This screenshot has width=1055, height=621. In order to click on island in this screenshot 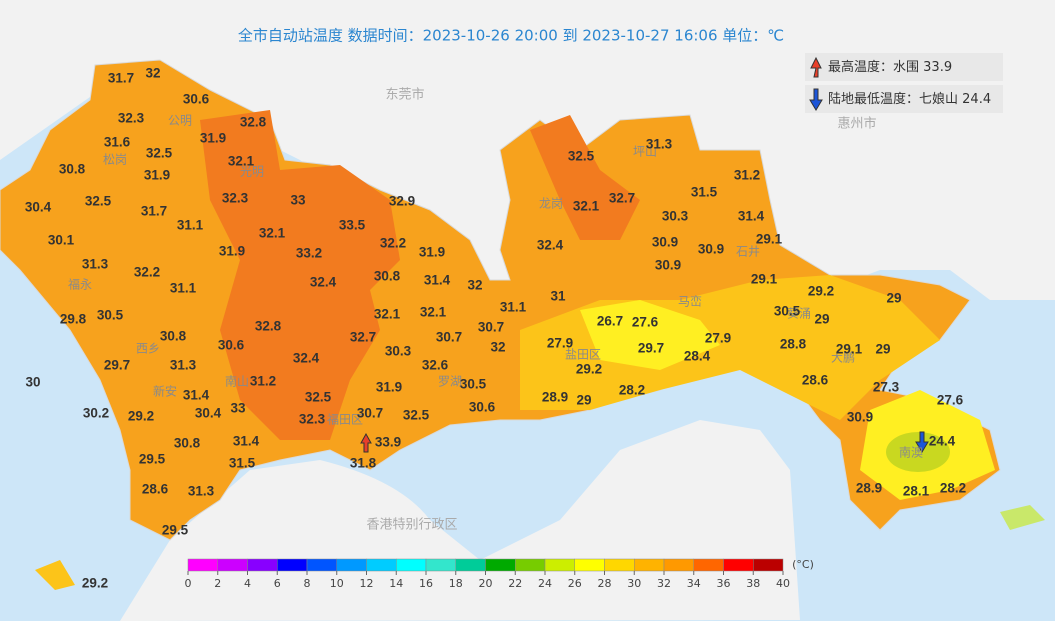, I will do `click(1022, 517)`.